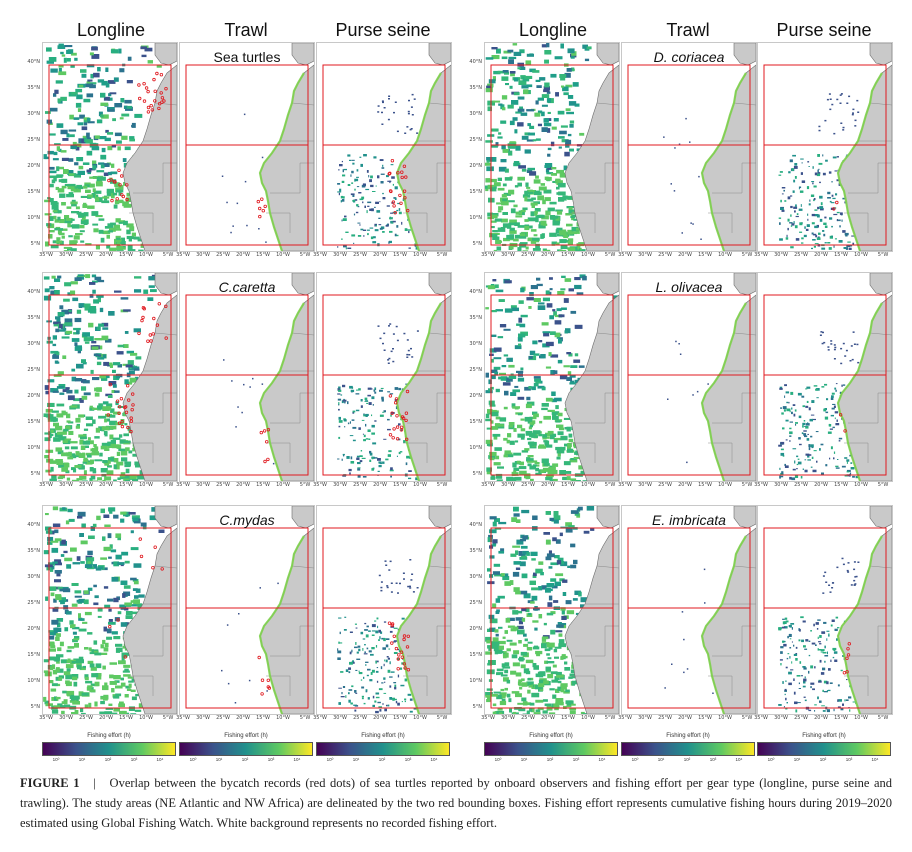 This screenshot has height=852, width=912. Describe the element at coordinates (305, 255) in the screenshot. I see `x-tick-label: 5°W` at that location.